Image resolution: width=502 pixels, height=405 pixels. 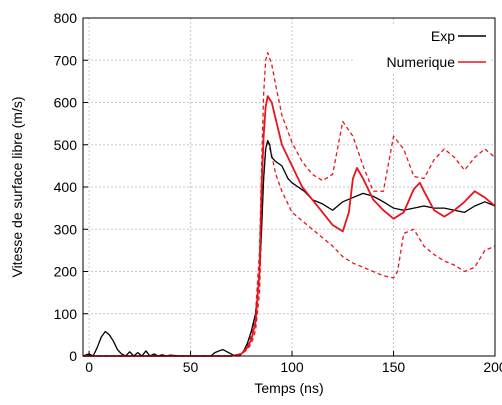 I want to click on y-tick-label: 400, so click(x=66, y=187).